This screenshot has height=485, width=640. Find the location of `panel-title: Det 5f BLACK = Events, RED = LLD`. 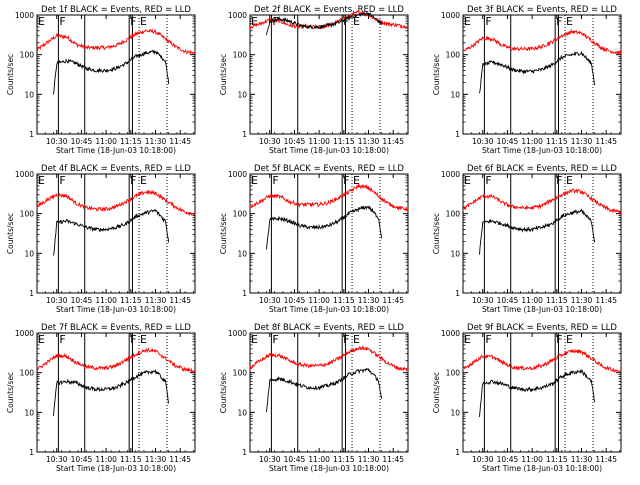

panel-title: Det 5f BLACK = Events, RED = LLD is located at coordinates (329, 169).